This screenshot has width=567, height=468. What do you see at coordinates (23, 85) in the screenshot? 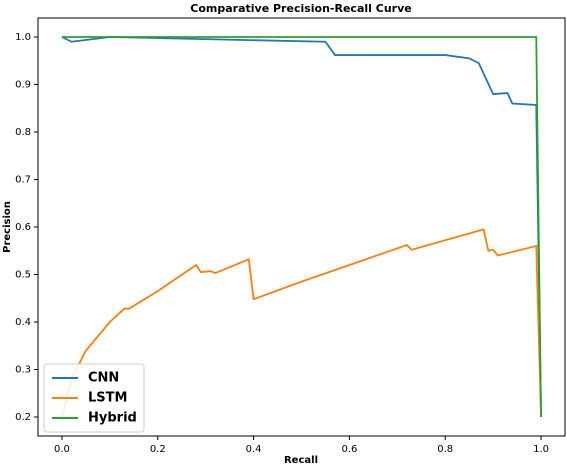
I see `y-tick-label: 0.9` at bounding box center [23, 85].